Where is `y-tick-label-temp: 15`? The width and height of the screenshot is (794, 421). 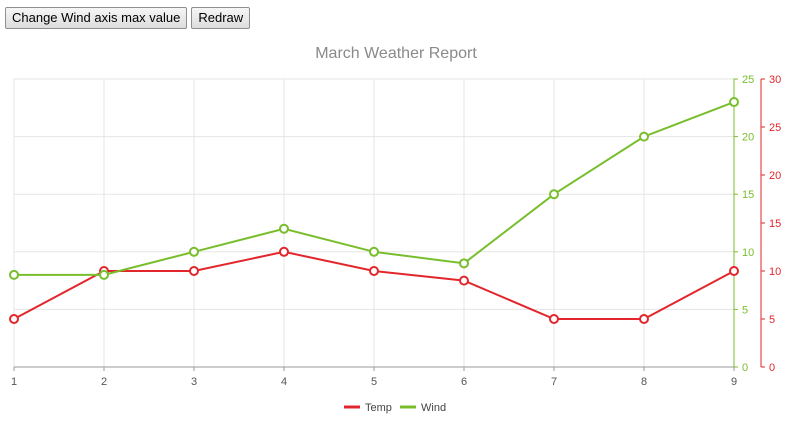 y-tick-label-temp: 15 is located at coordinates (775, 224).